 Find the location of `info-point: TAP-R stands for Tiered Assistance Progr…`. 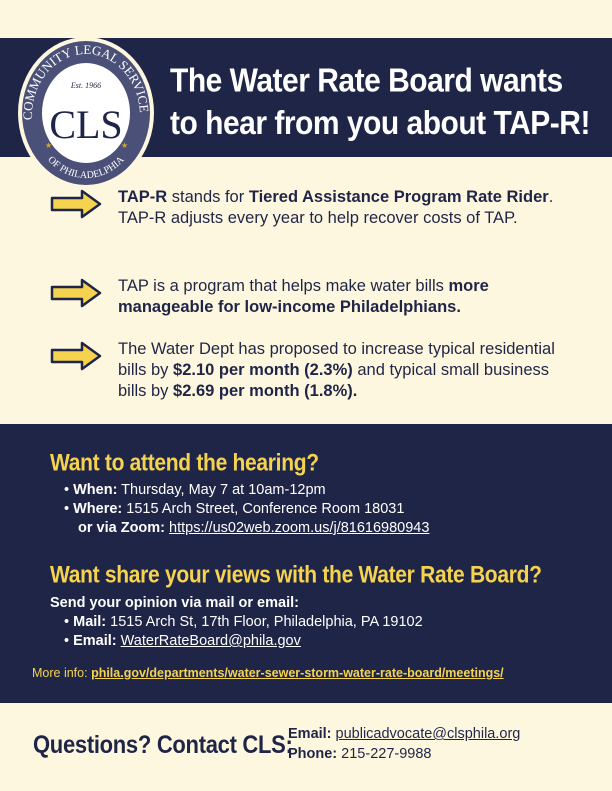

info-point: TAP-R stands for Tiered Assistance Progr… is located at coordinates (310, 208).